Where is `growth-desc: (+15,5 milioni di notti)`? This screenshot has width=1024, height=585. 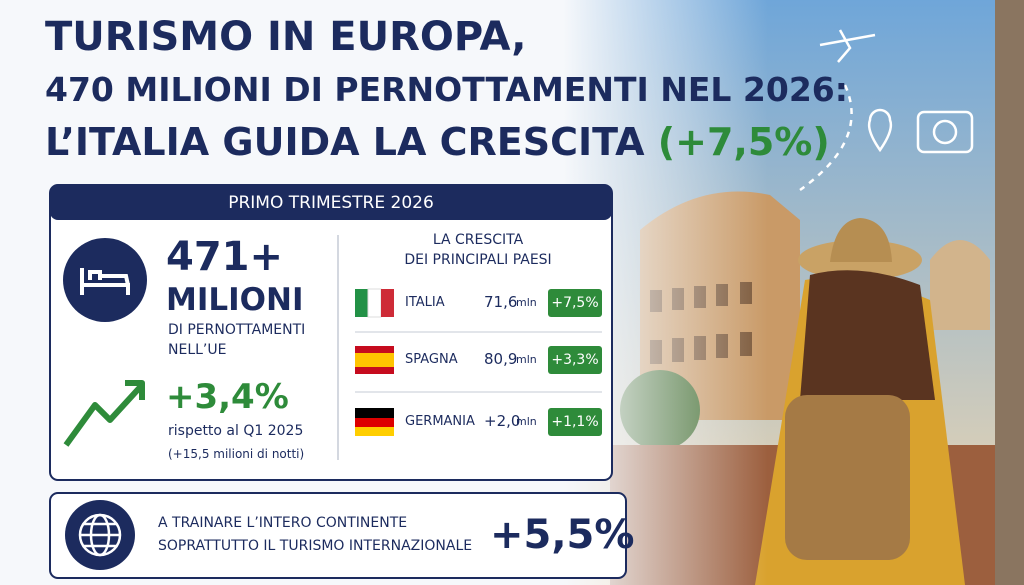 growth-desc: (+15,5 milioni di notti) is located at coordinates (236, 454).